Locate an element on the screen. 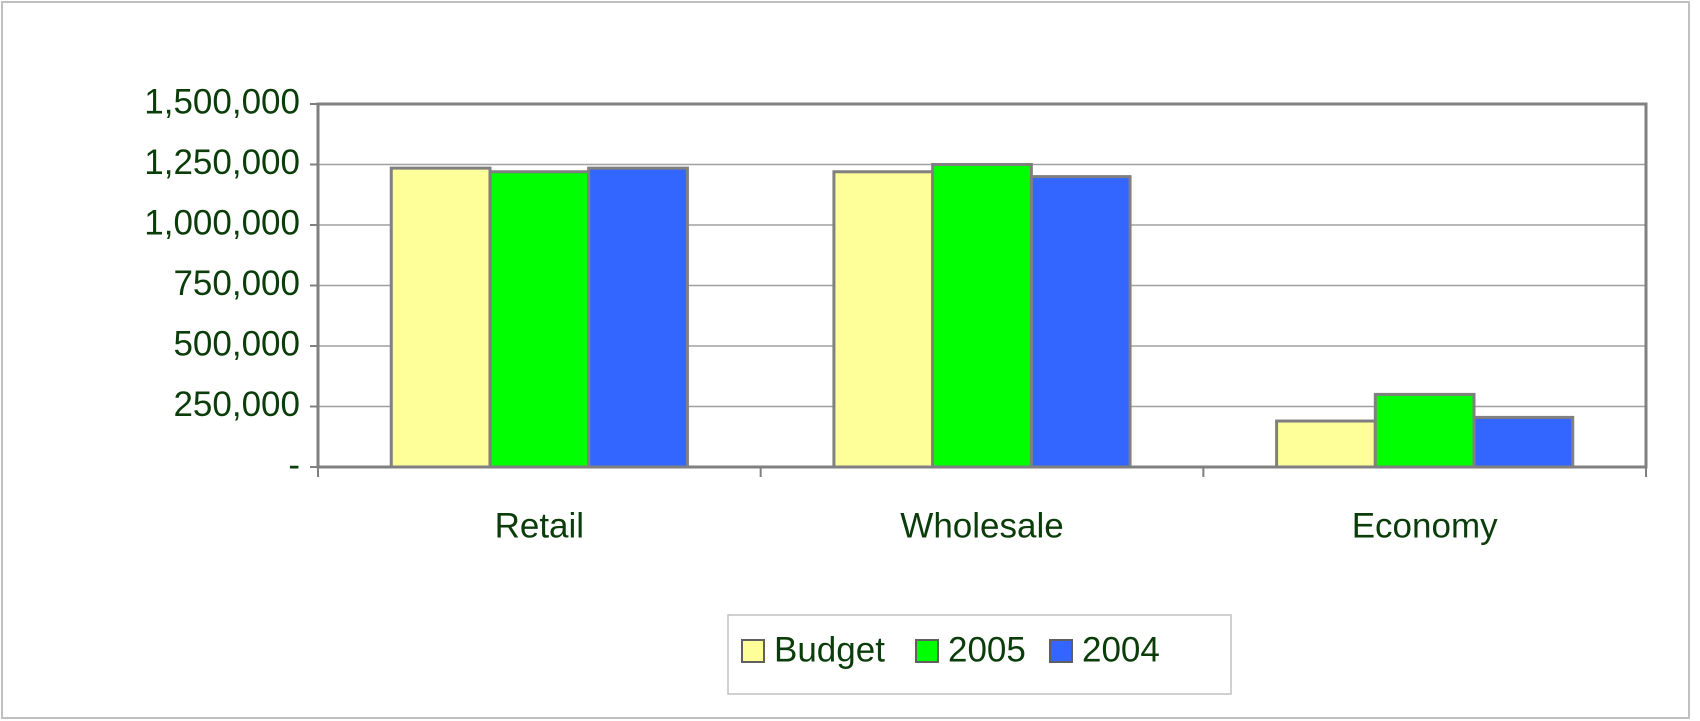 The height and width of the screenshot is (721, 1700). y-tick-label: 1,250,000 is located at coordinates (222, 162).